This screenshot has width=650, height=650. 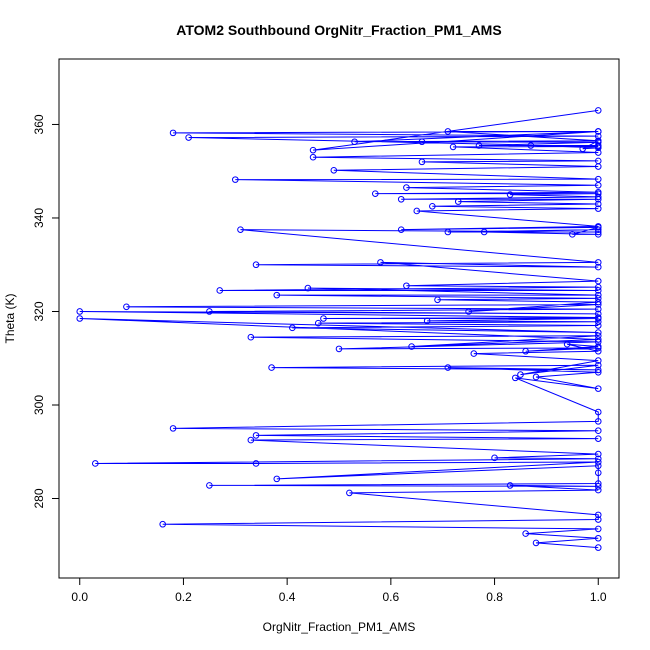 What do you see at coordinates (494, 597) in the screenshot?
I see `x-tick-label: 0.8` at bounding box center [494, 597].